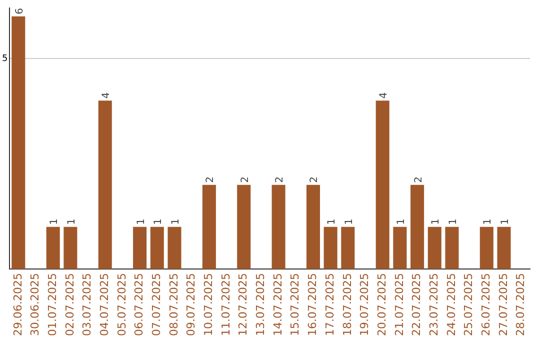 The height and width of the screenshot is (340, 540). What do you see at coordinates (365, 304) in the screenshot?
I see `x-tick-label: 19.07.2025` at bounding box center [365, 304].